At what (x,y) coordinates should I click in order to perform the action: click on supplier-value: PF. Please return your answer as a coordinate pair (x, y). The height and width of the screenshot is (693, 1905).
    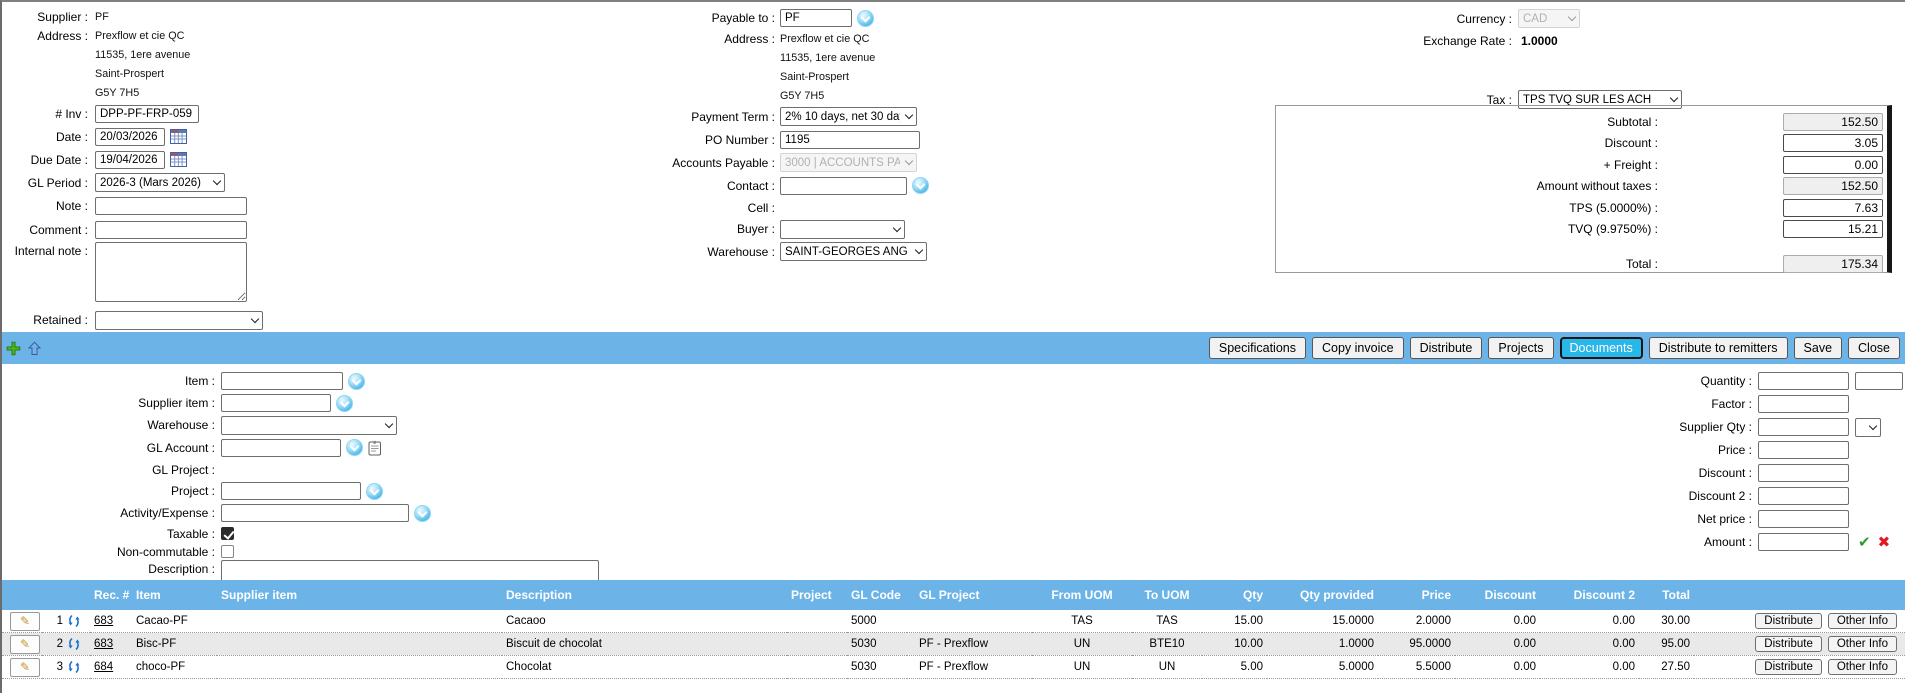
    Looking at the image, I should click on (102, 16).